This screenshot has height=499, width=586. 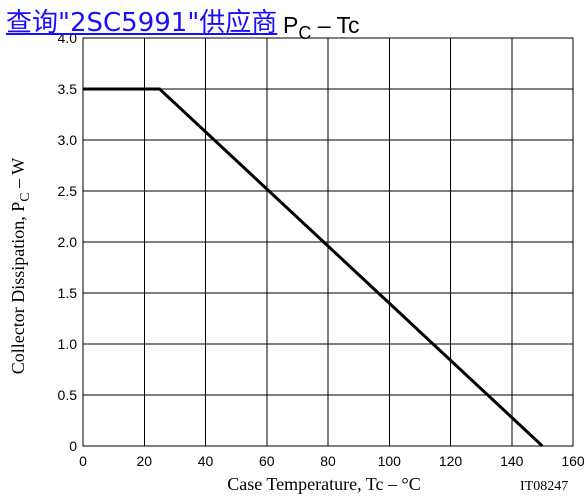 What do you see at coordinates (451, 461) in the screenshot?
I see `x-tick-label: 120` at bounding box center [451, 461].